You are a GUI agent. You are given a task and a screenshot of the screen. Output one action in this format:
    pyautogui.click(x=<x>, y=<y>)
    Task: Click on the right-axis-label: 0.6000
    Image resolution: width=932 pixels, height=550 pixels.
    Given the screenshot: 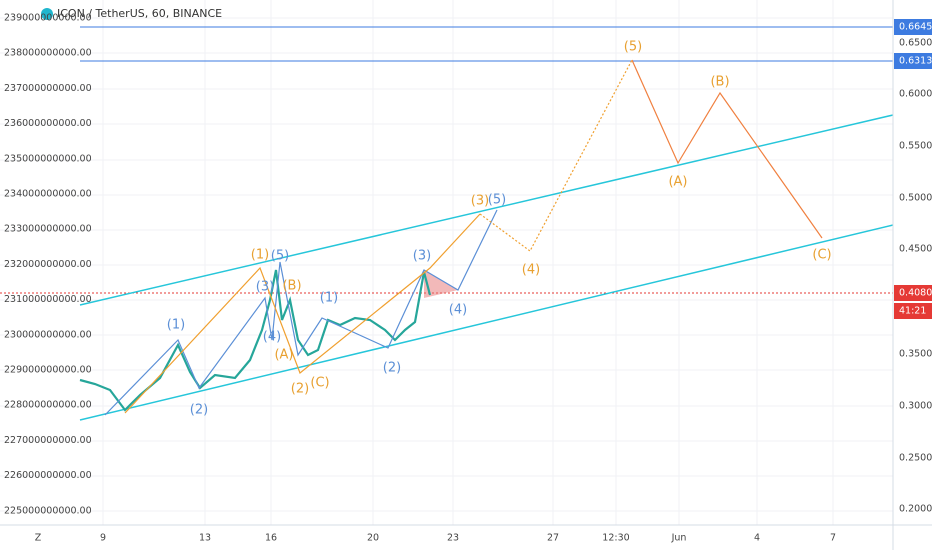 What is the action you would take?
    pyautogui.click(x=915, y=94)
    